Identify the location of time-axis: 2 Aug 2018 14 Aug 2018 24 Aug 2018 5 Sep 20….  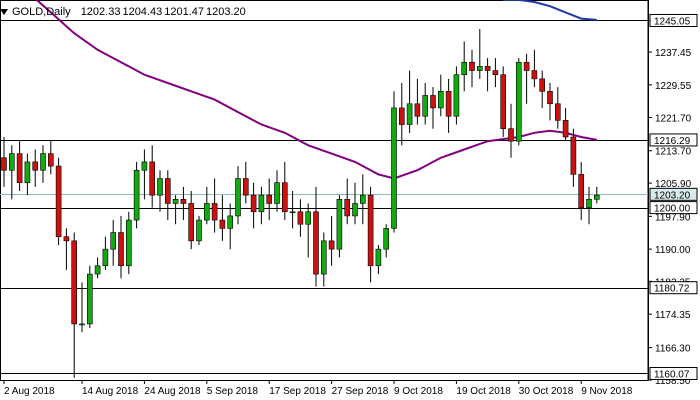
(324, 388).